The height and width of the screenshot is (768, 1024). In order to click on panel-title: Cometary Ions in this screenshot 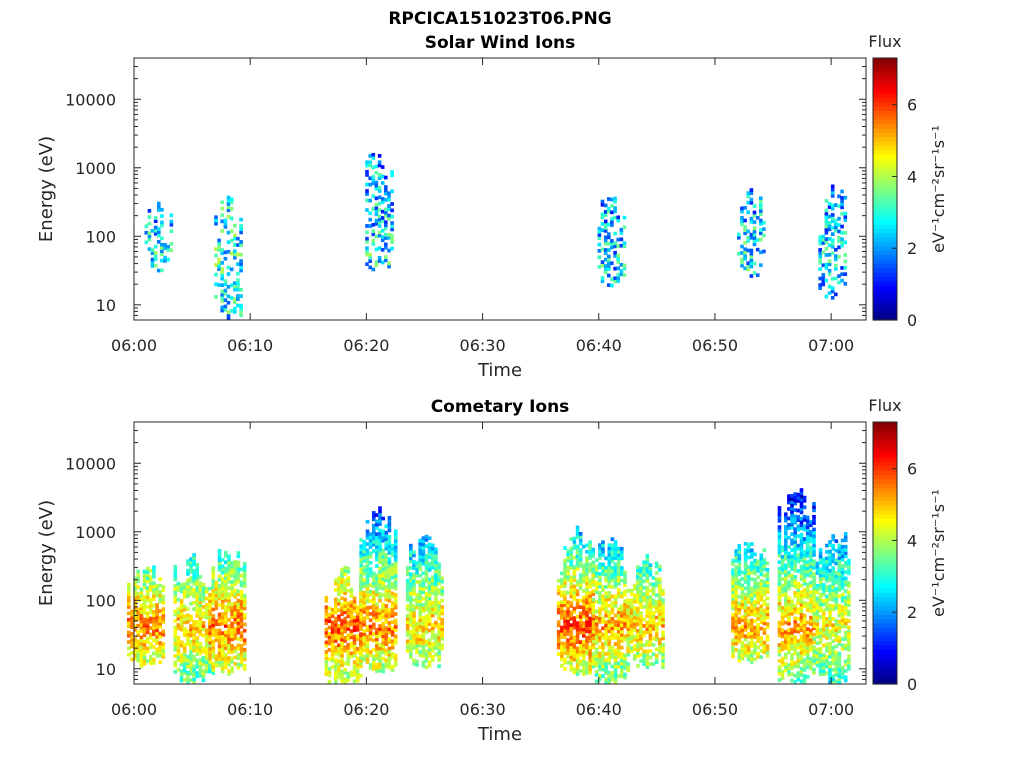, I will do `click(500, 407)`.